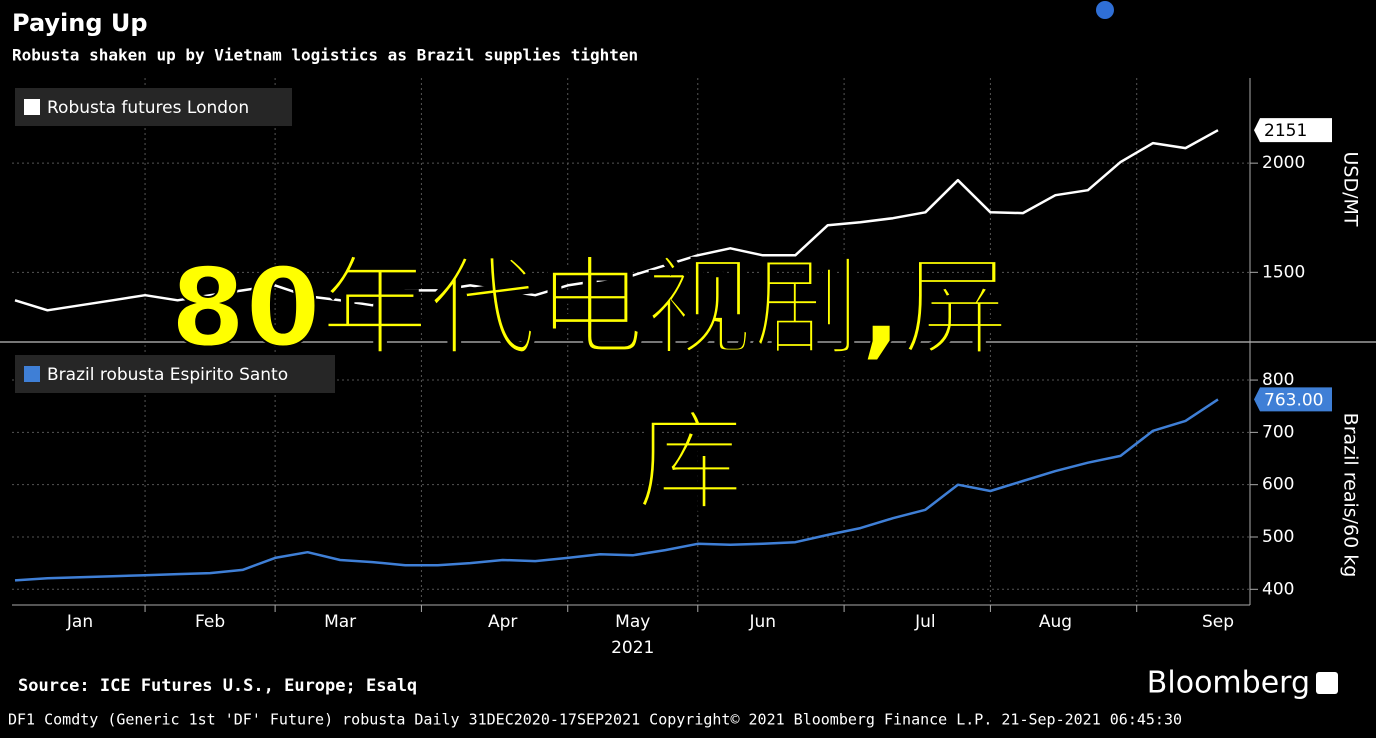  Describe the element at coordinates (632, 648) in the screenshot. I see `x-axis-label: 2021` at that location.